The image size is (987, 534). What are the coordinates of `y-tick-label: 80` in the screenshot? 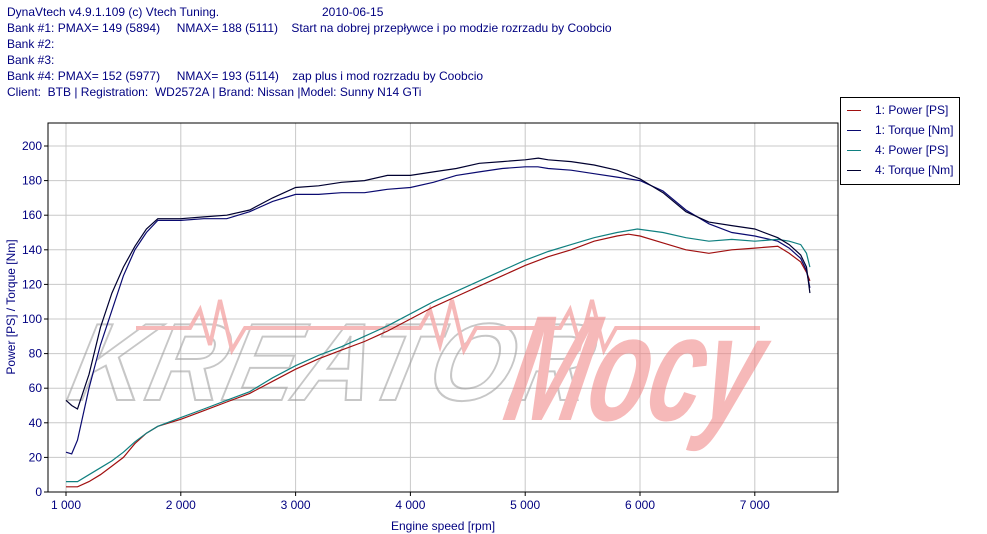 It's located at (36, 354).